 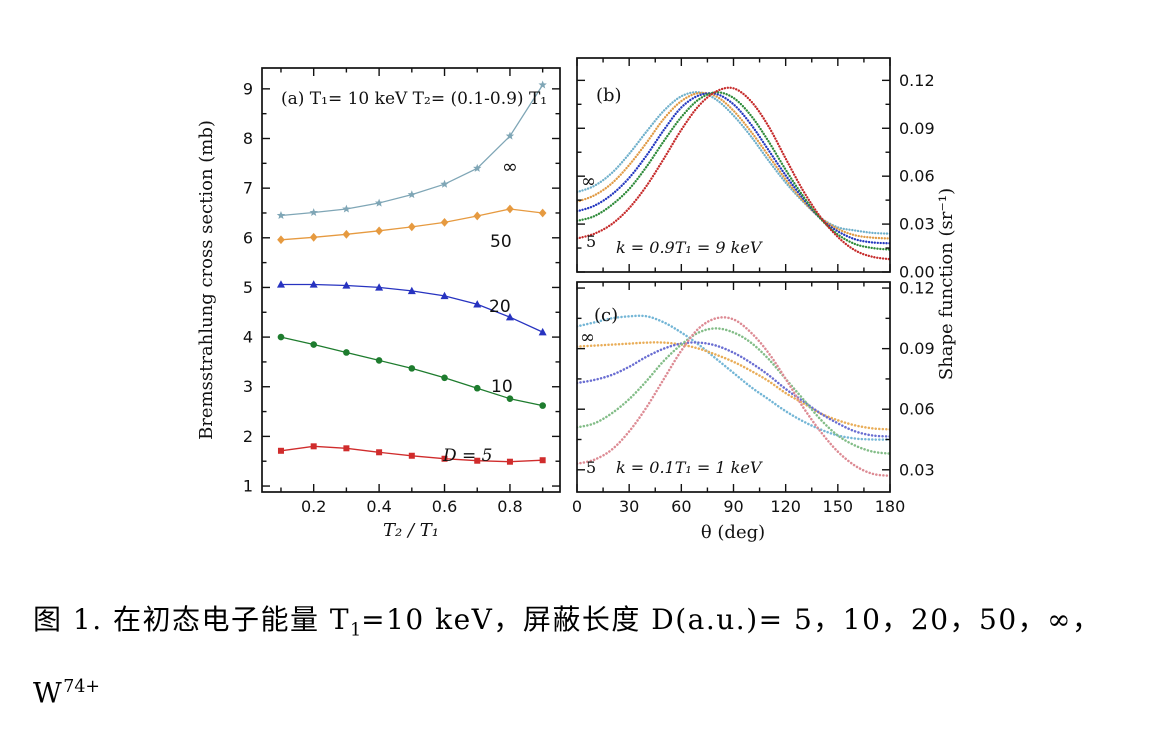 What do you see at coordinates (248, 436) in the screenshot?
I see `y-tick-label: 2` at bounding box center [248, 436].